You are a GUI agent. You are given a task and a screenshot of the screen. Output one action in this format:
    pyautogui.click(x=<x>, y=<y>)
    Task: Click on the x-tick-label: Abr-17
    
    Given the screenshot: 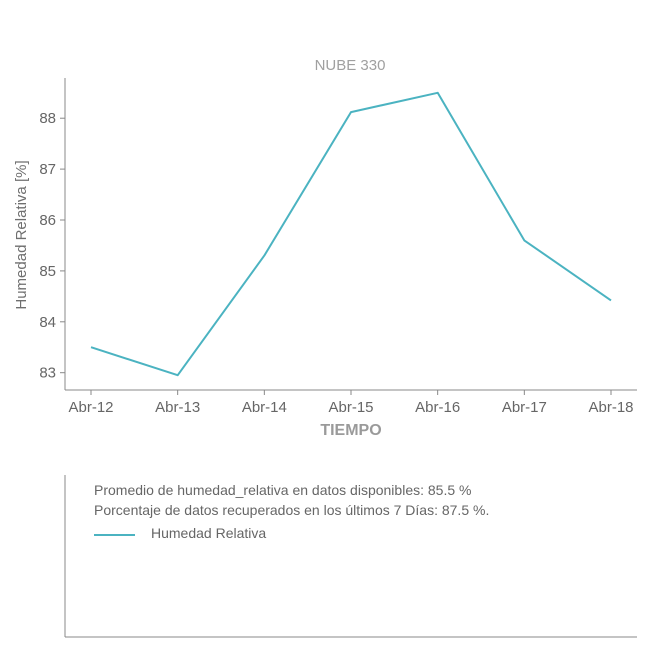 What is the action you would take?
    pyautogui.click(x=524, y=407)
    